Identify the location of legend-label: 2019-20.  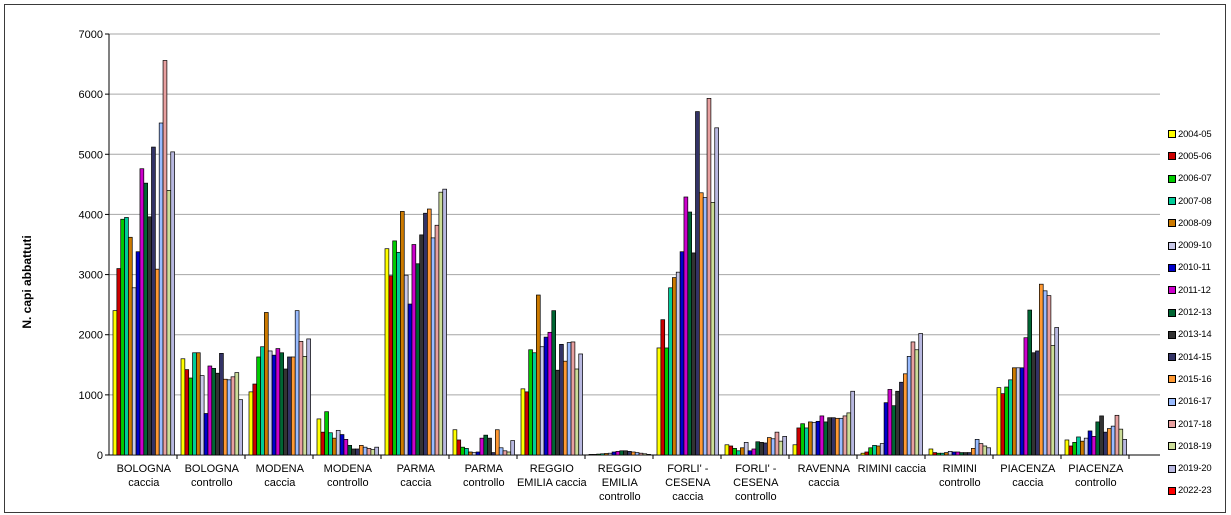
(1195, 469).